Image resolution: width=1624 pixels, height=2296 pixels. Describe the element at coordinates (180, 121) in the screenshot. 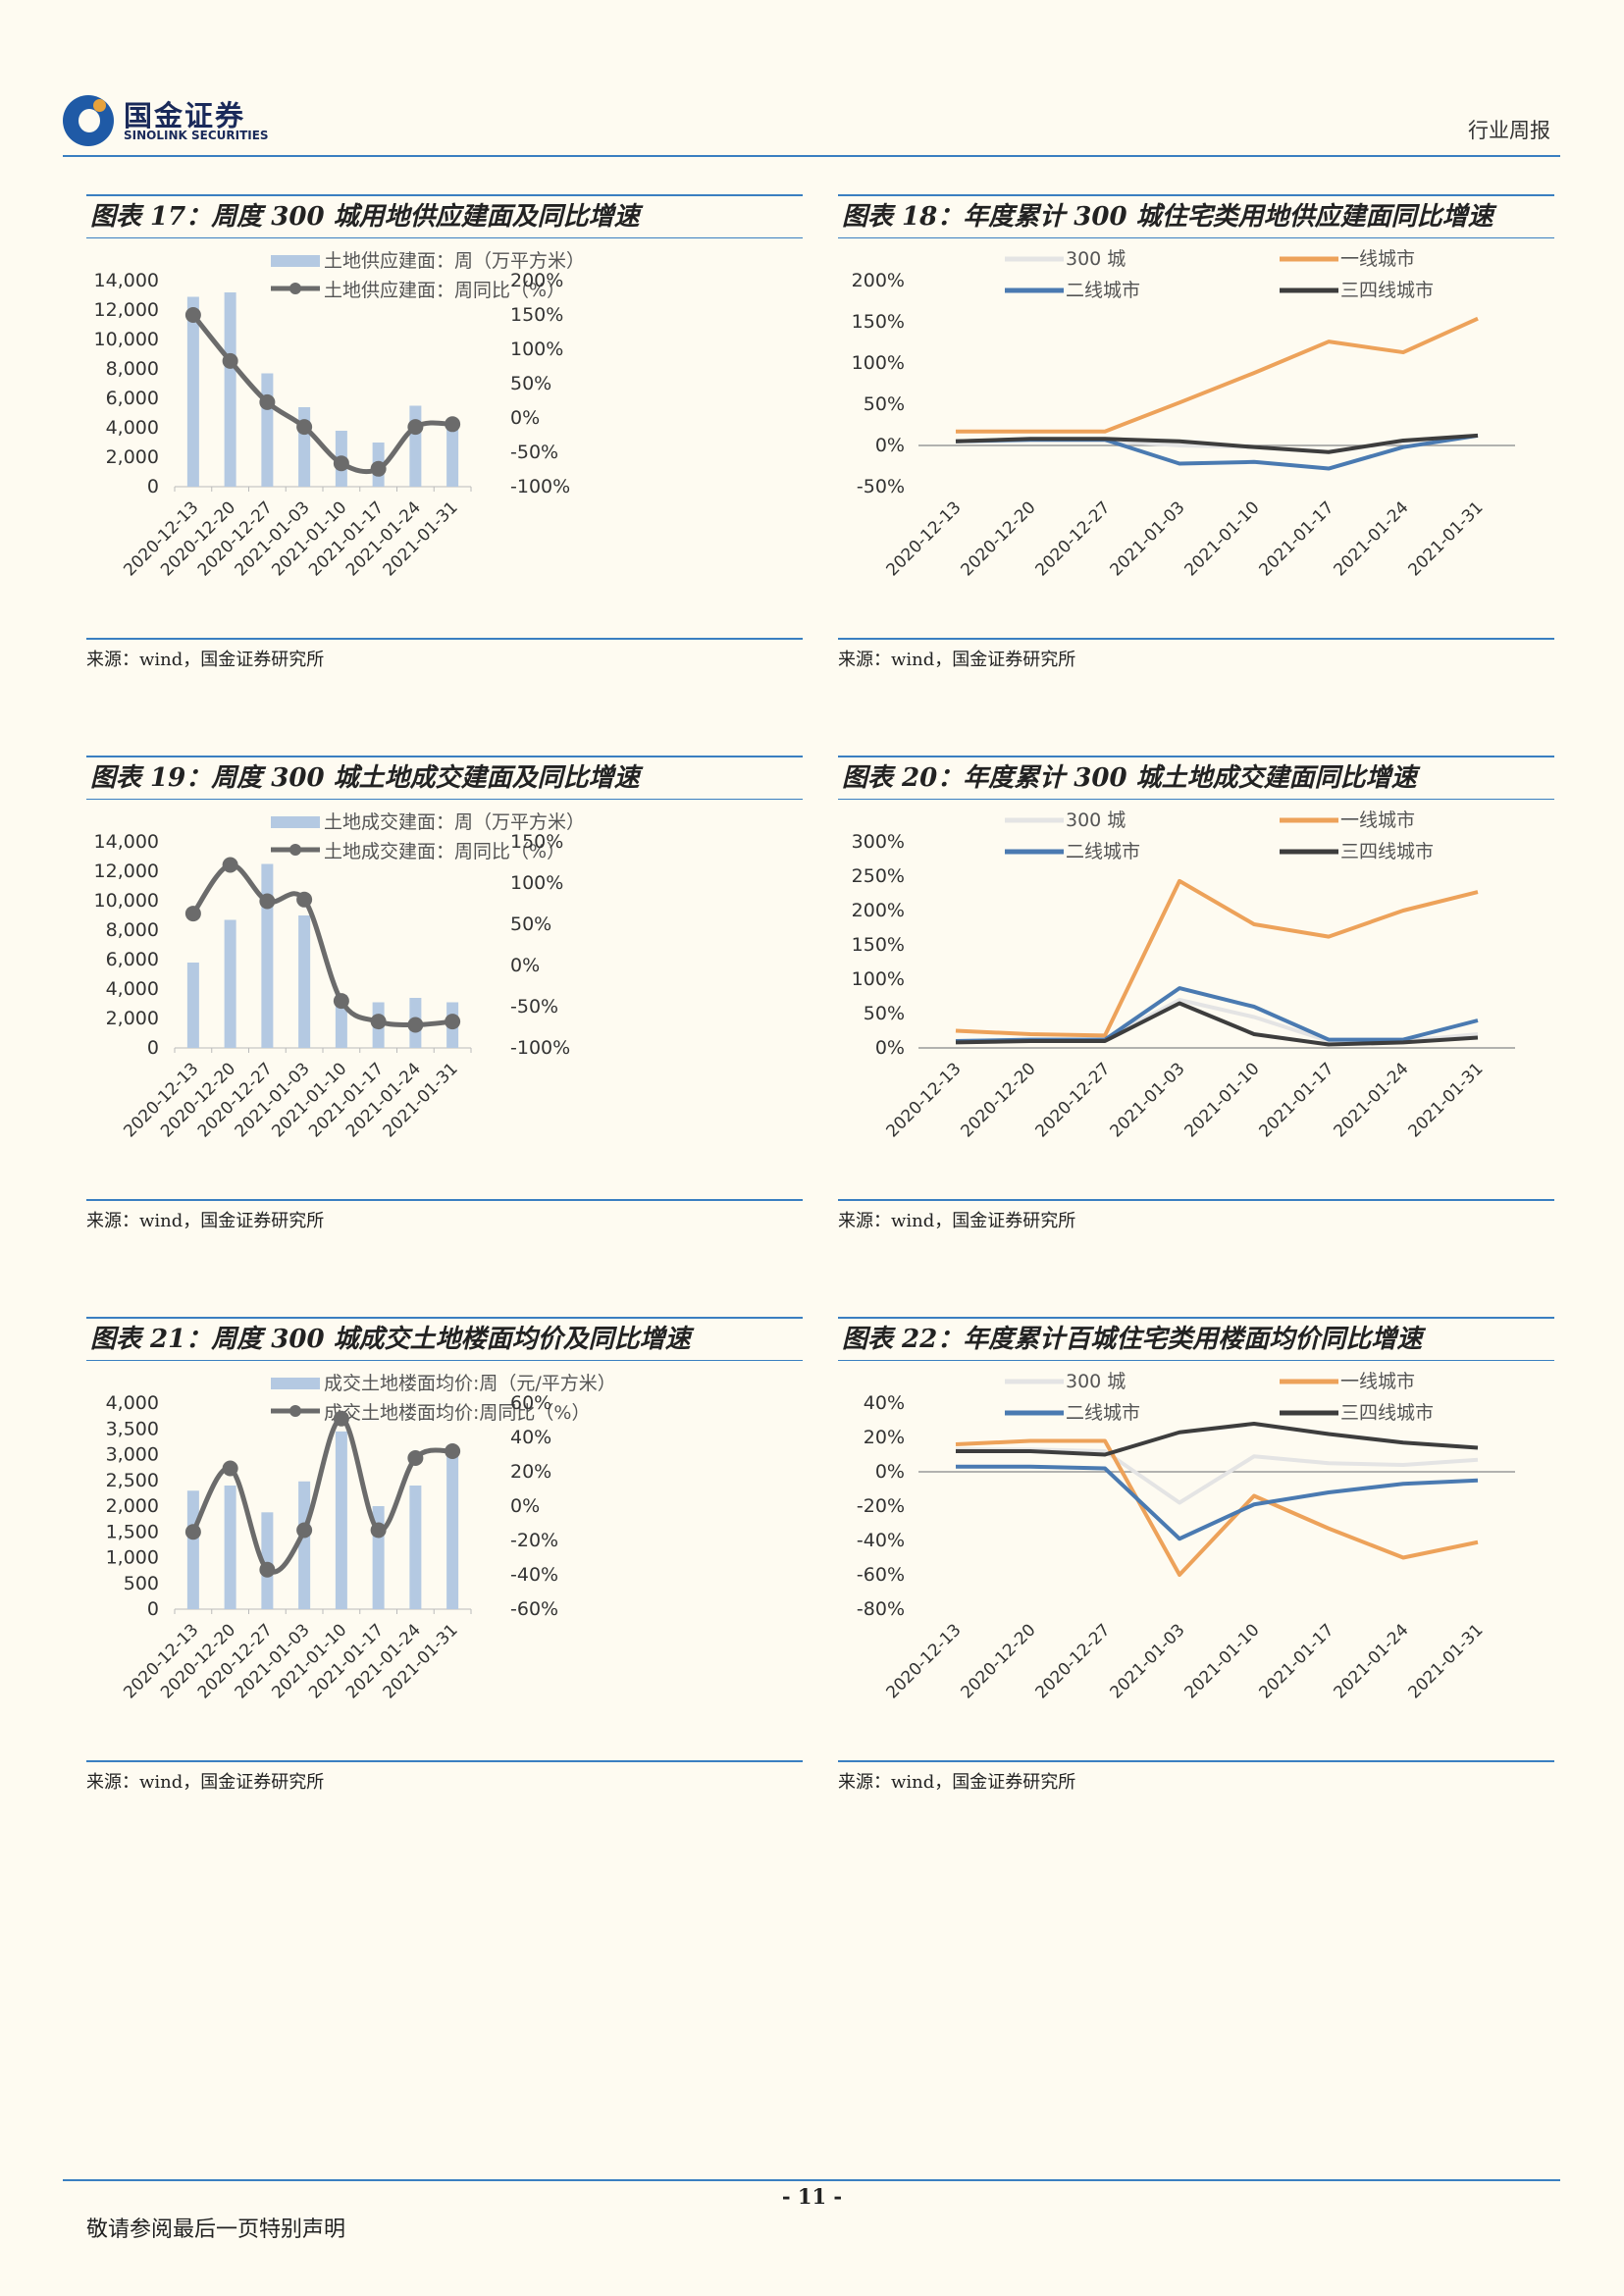

I see `company-logo: 国金证券 SINOLINK SECURITIES` at that location.